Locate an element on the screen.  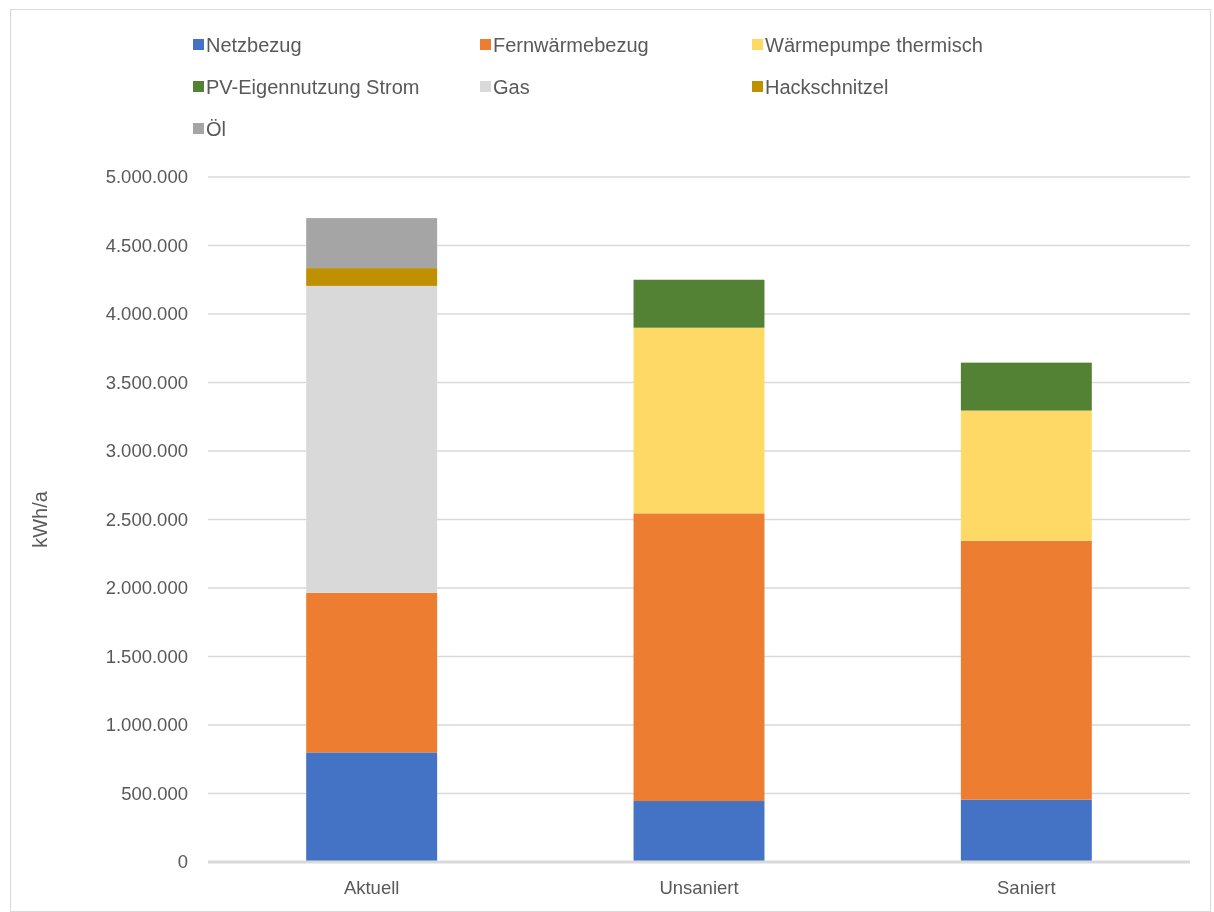
y-tick-label: 2.500.000 is located at coordinates (146, 519).